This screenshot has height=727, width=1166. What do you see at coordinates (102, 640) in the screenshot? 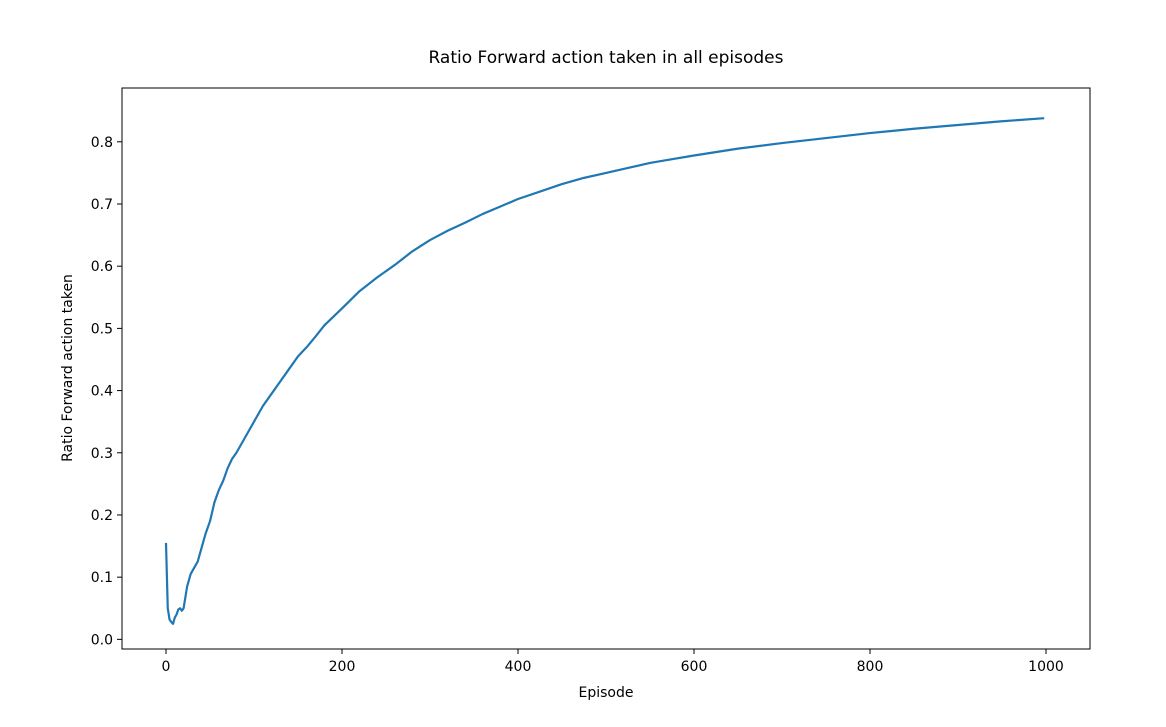
I see `y-tick-label: 0.0` at bounding box center [102, 640].